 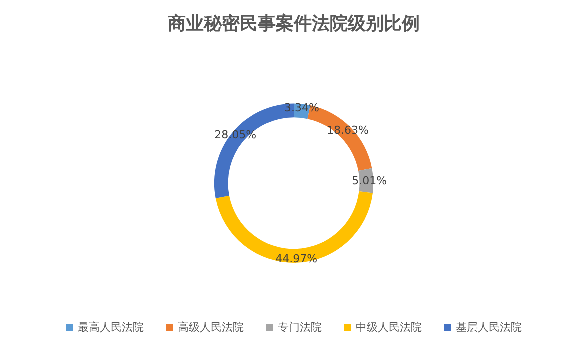 I want to click on legend-label: 中级人民法院, so click(x=389, y=327).